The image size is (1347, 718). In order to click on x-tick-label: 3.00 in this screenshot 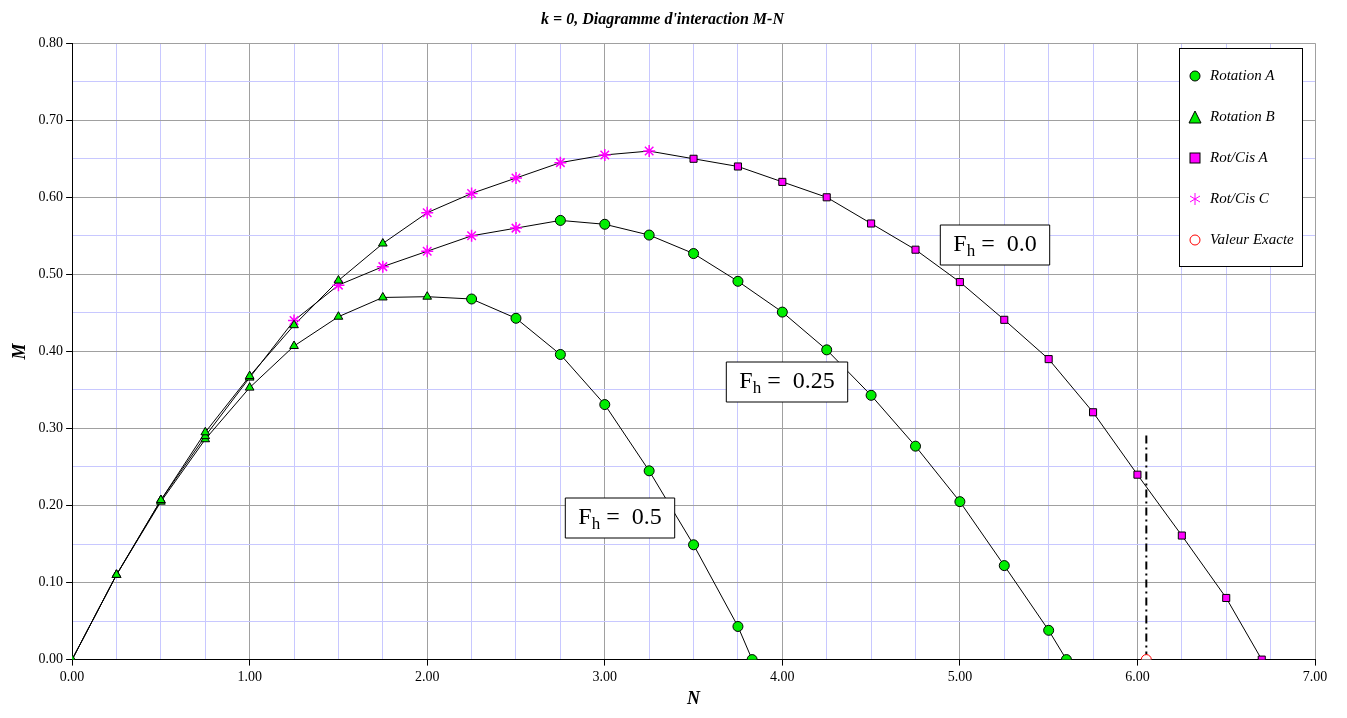, I will do `click(605, 676)`.